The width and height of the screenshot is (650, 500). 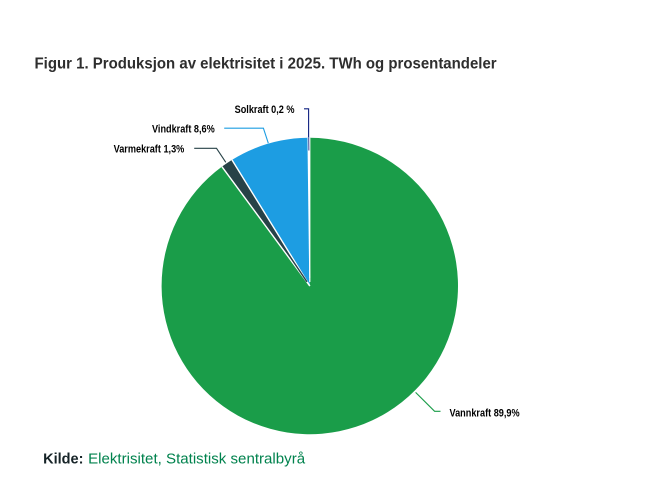 What do you see at coordinates (485, 414) in the screenshot?
I see `svg-text: Vannkraft 89,9%` at bounding box center [485, 414].